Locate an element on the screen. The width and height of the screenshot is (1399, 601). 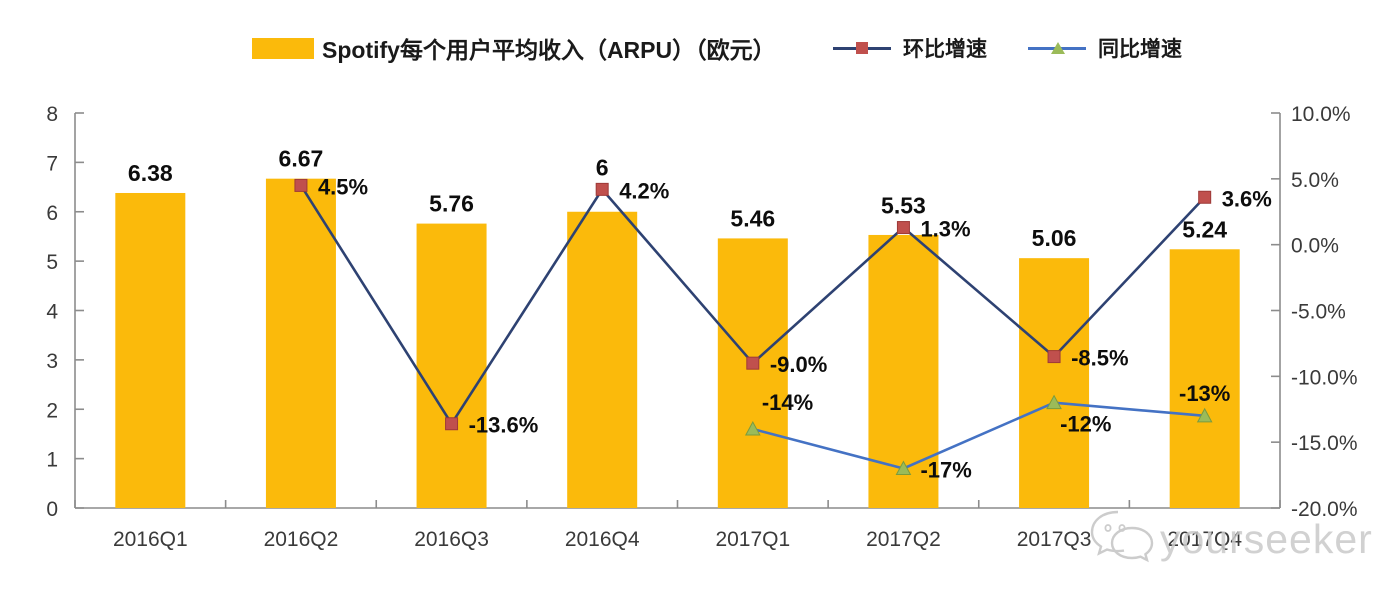
yoy-line-swatch is located at coordinates (1057, 48).